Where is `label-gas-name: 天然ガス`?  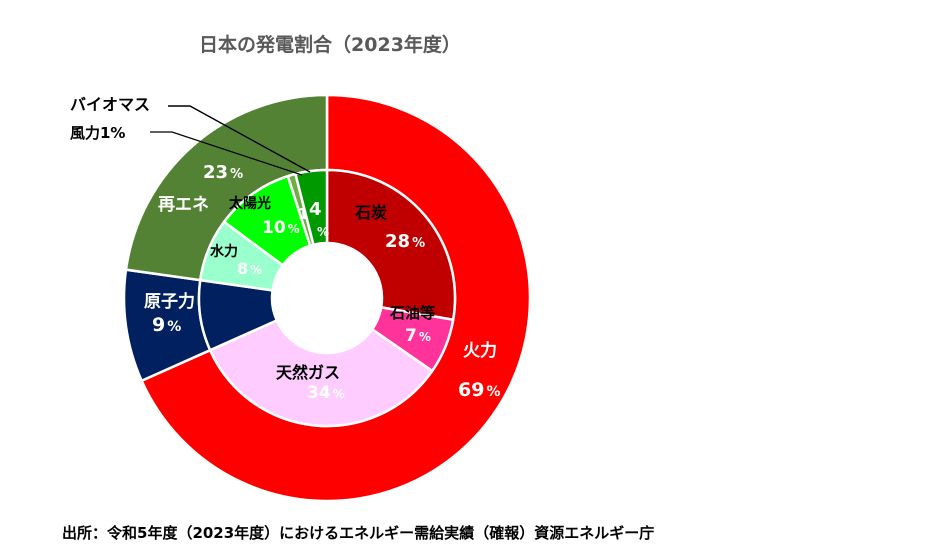
label-gas-name: 天然ガス is located at coordinates (308, 372).